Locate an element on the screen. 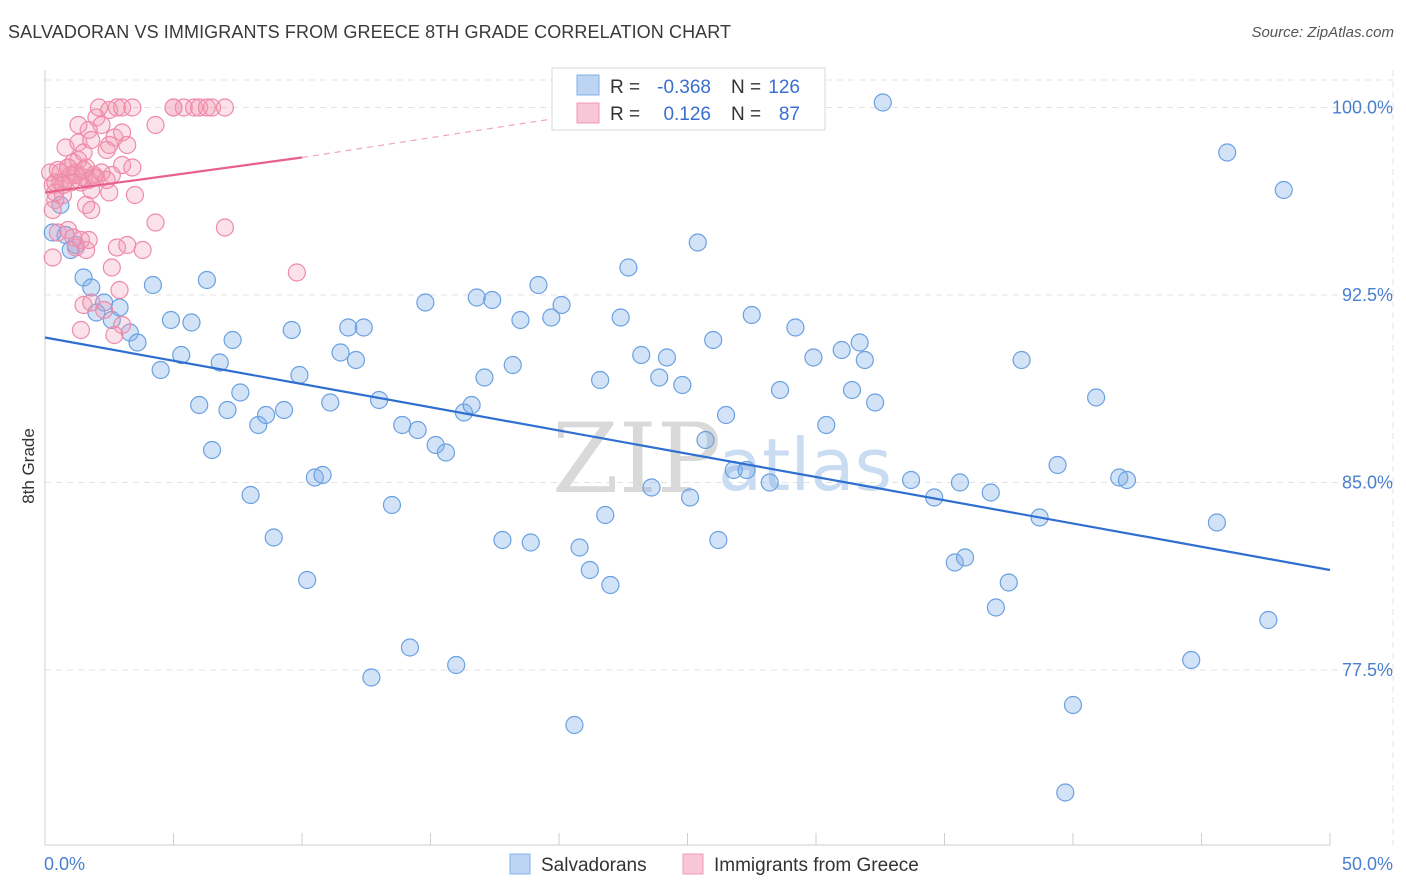 Image resolution: width=1406 pixels, height=892 pixels. y-tick-label-3: 100.0% is located at coordinates (1362, 108).